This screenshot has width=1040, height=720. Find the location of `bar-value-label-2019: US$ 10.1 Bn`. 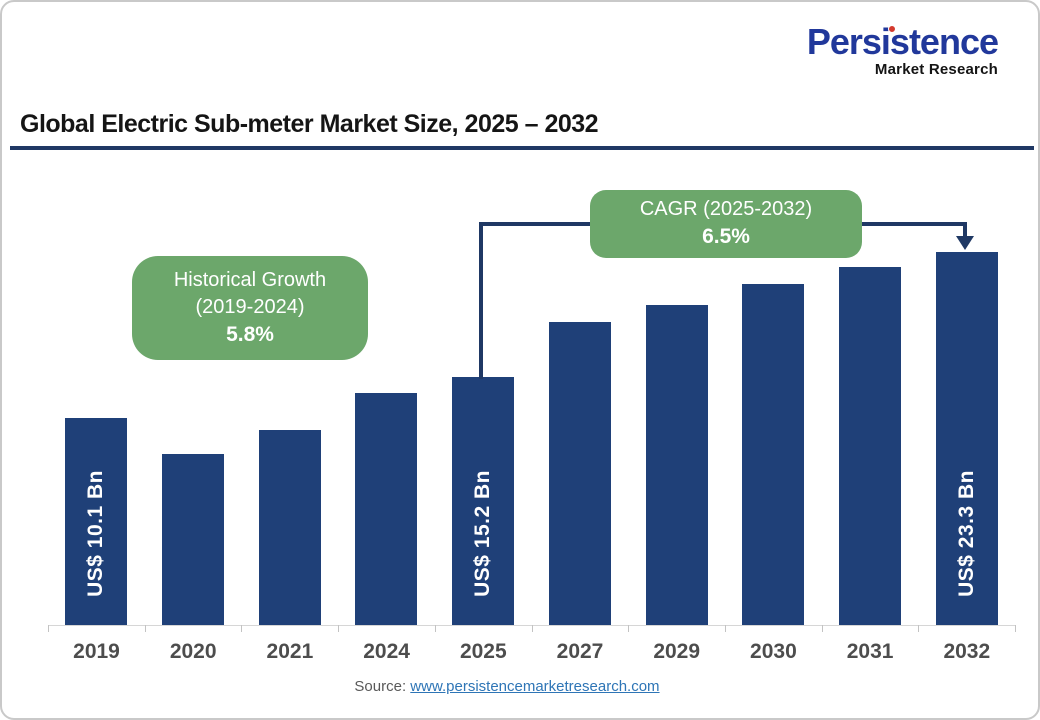

bar-value-label-2019: US$ 10.1 Bn is located at coordinates (96, 533).